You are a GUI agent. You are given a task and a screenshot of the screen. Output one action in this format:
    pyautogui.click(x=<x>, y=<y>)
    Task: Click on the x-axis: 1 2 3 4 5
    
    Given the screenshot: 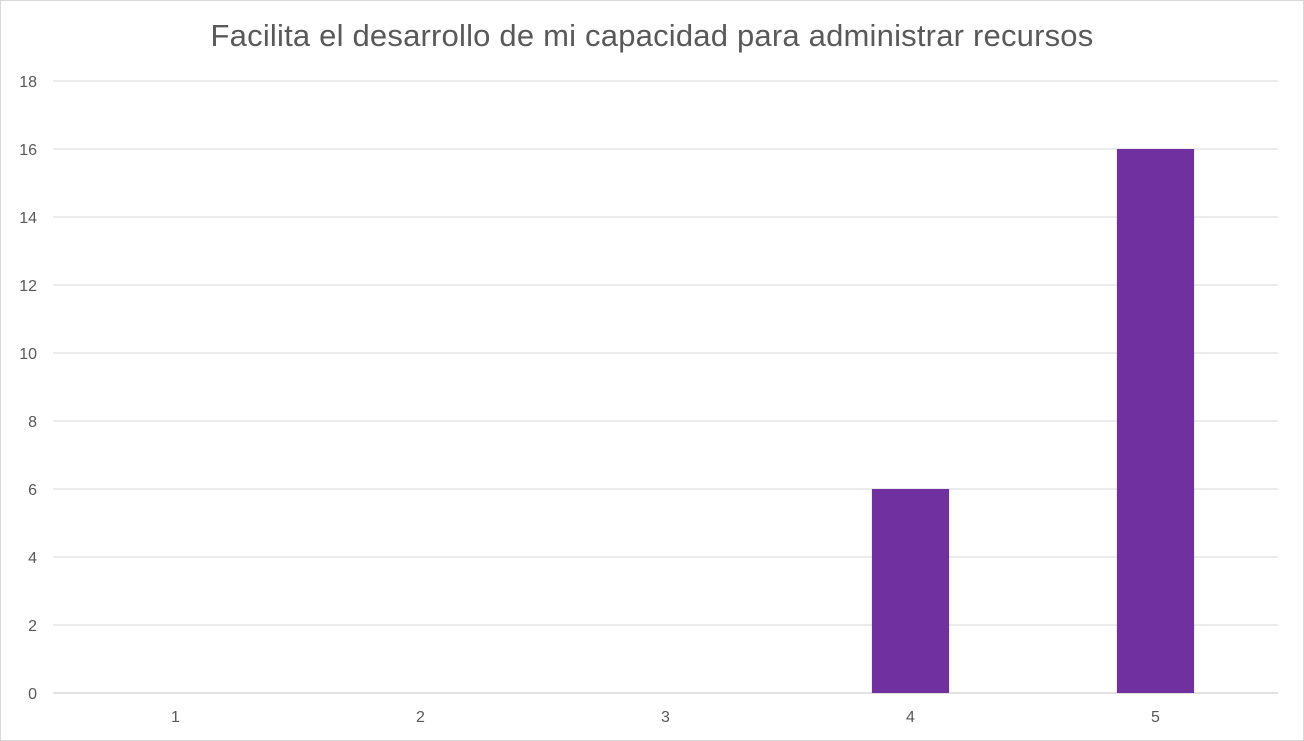 What is the action you would take?
    pyautogui.click(x=665, y=717)
    